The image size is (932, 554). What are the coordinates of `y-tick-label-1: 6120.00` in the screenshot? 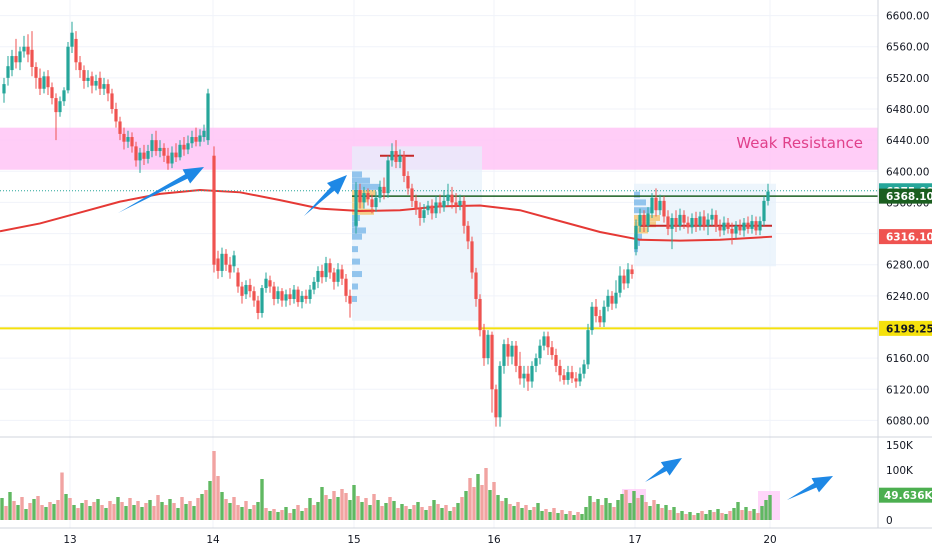 It's located at (907, 390).